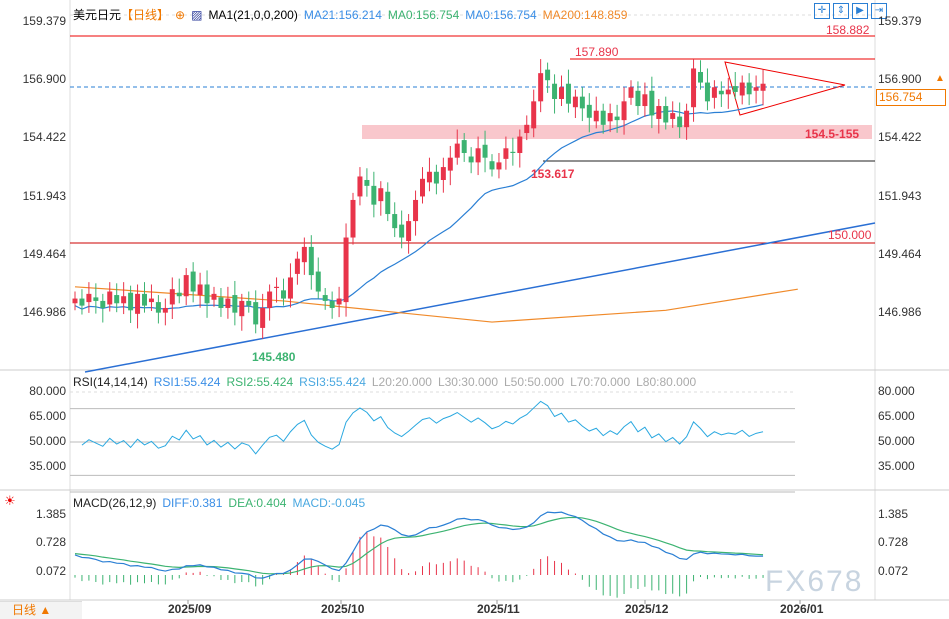 Image resolution: width=949 pixels, height=619 pixels. I want to click on price-tick-left: 151.943, so click(44, 195).